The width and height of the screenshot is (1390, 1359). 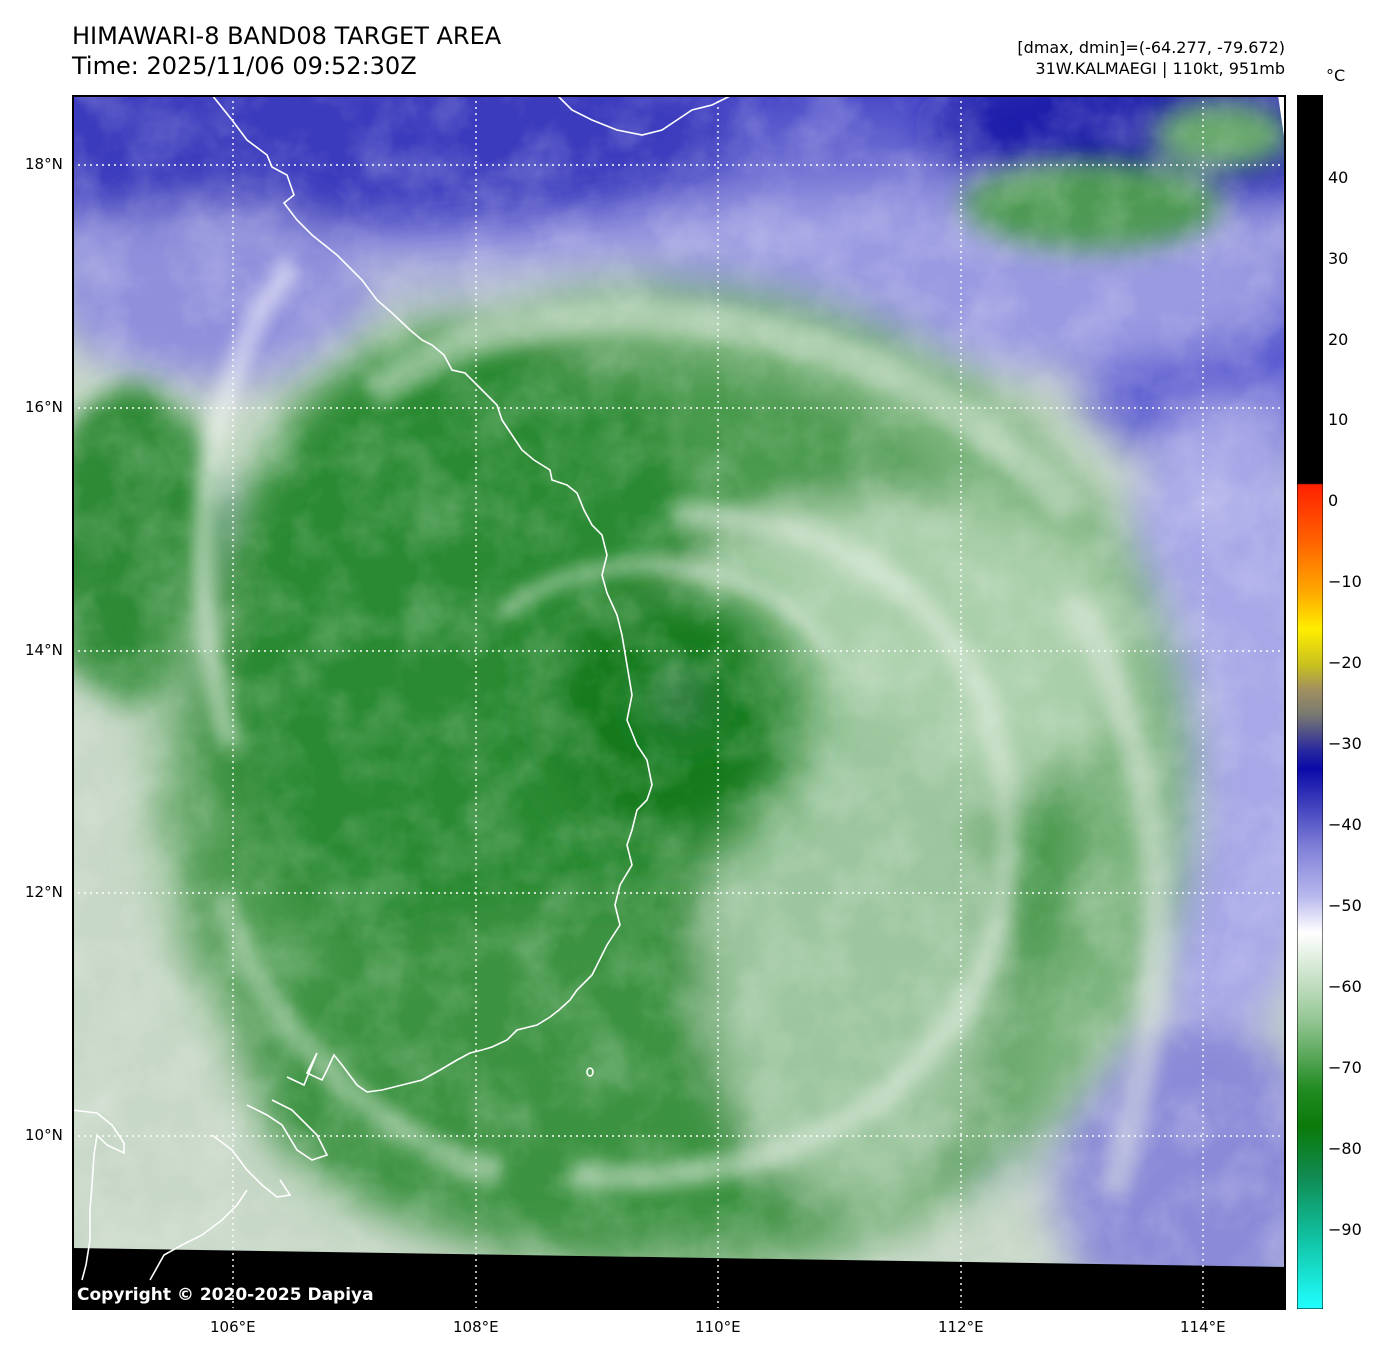 What do you see at coordinates (1160, 68) in the screenshot?
I see `storm-info: 31W.KALMAEGI | 110kt, 951mb` at bounding box center [1160, 68].